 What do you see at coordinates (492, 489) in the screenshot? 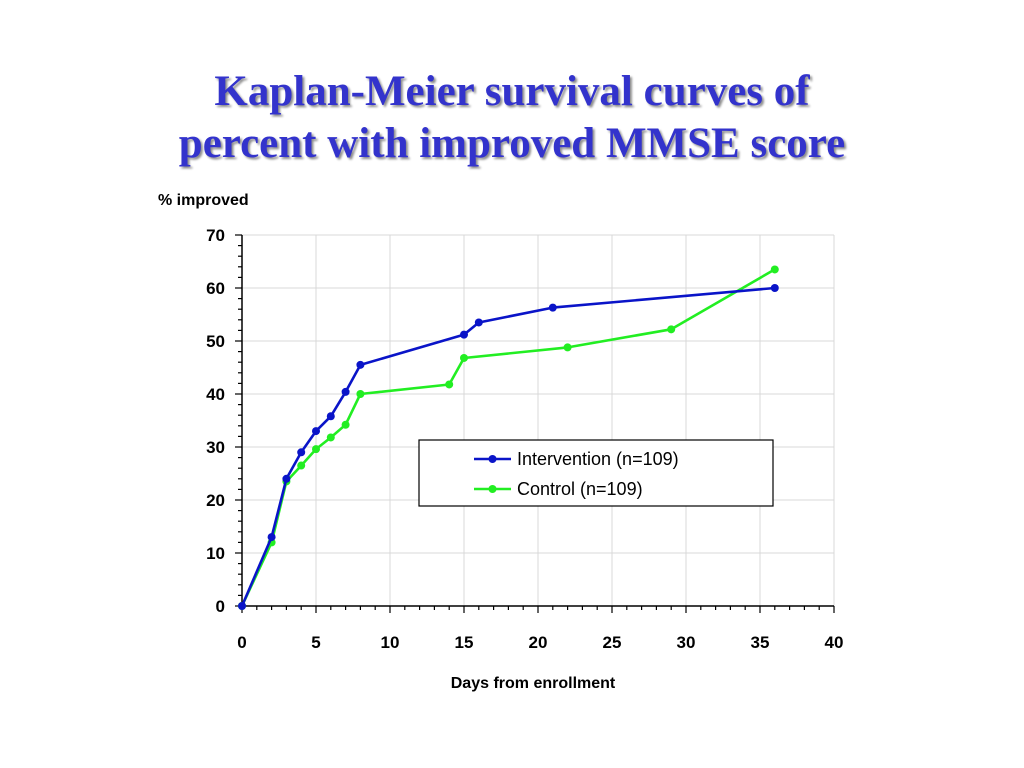
I see `legend-control-marker` at bounding box center [492, 489].